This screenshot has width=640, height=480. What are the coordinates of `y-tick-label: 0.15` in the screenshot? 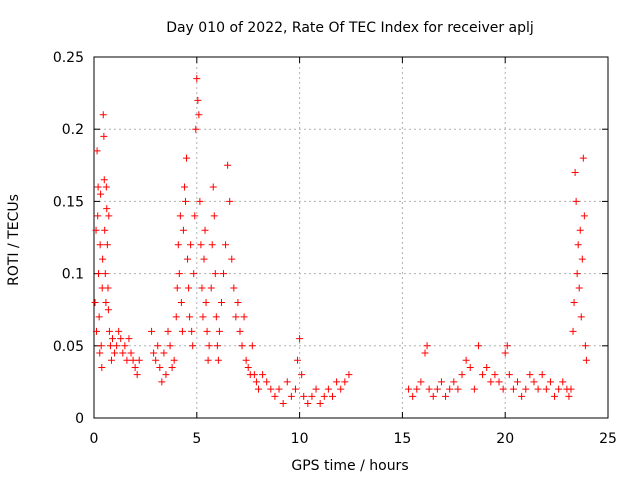 It's located at (68, 202).